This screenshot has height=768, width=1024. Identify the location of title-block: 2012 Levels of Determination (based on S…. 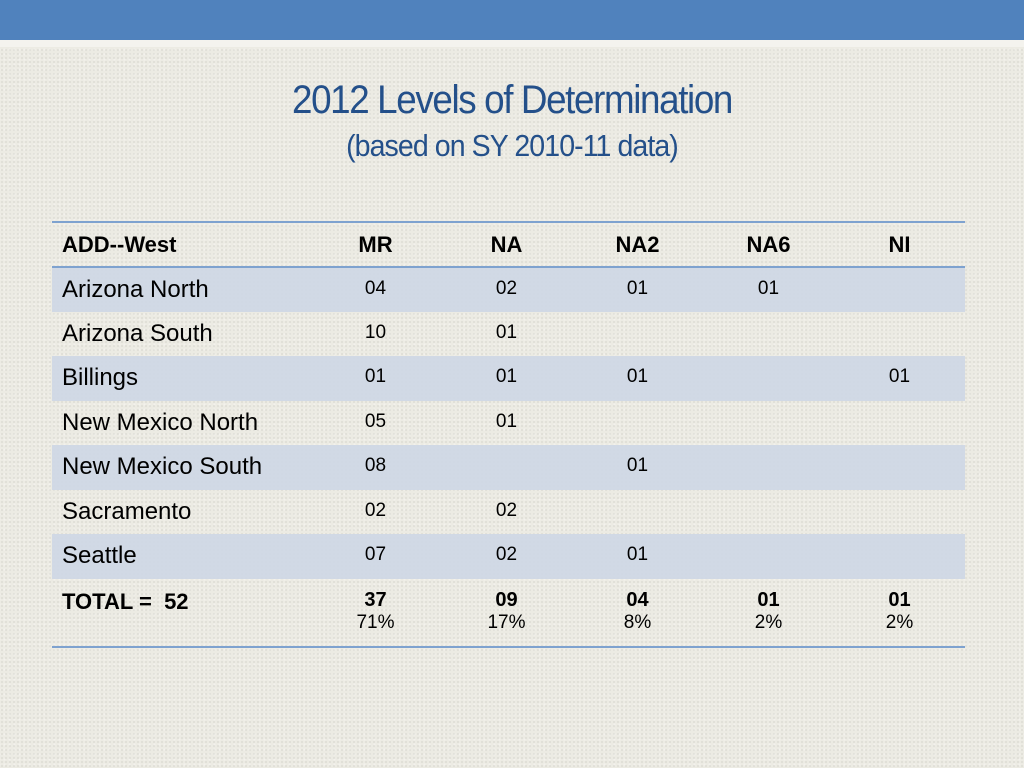
(512, 120).